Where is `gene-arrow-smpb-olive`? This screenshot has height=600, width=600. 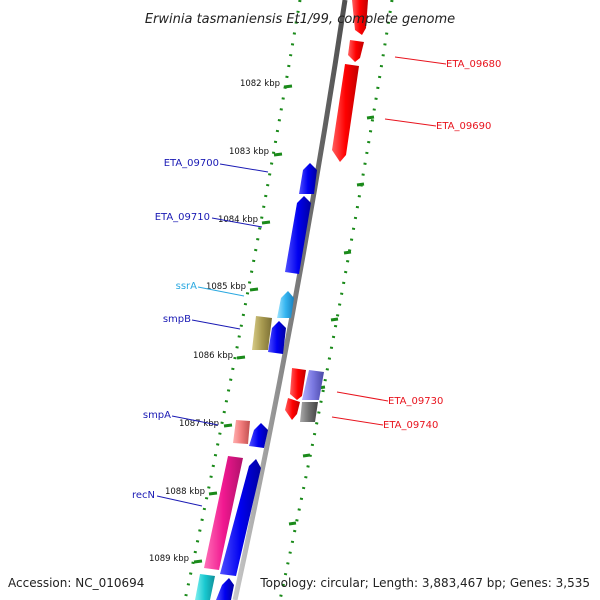
gene-arrow-smpb-olive is located at coordinates (262, 333).